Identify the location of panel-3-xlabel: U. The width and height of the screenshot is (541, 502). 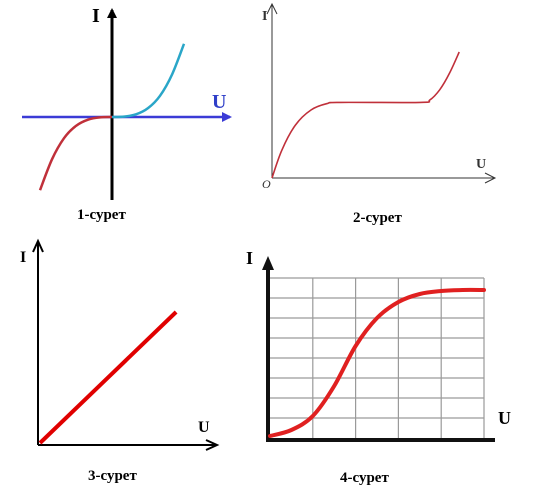
(204, 427).